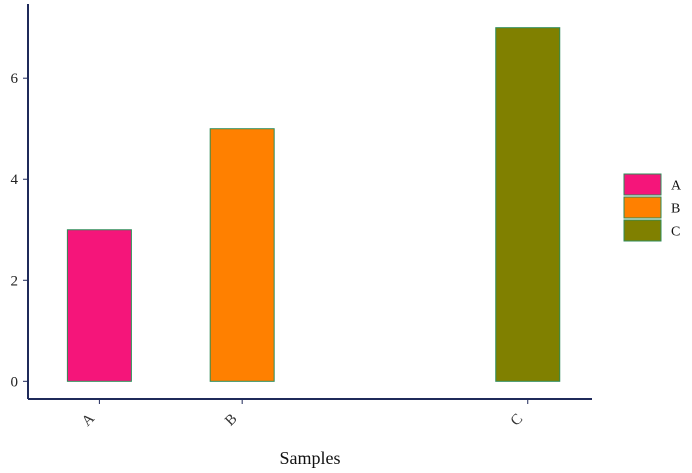  I want to click on y-axis: 0 2 4 6, so click(20, 201).